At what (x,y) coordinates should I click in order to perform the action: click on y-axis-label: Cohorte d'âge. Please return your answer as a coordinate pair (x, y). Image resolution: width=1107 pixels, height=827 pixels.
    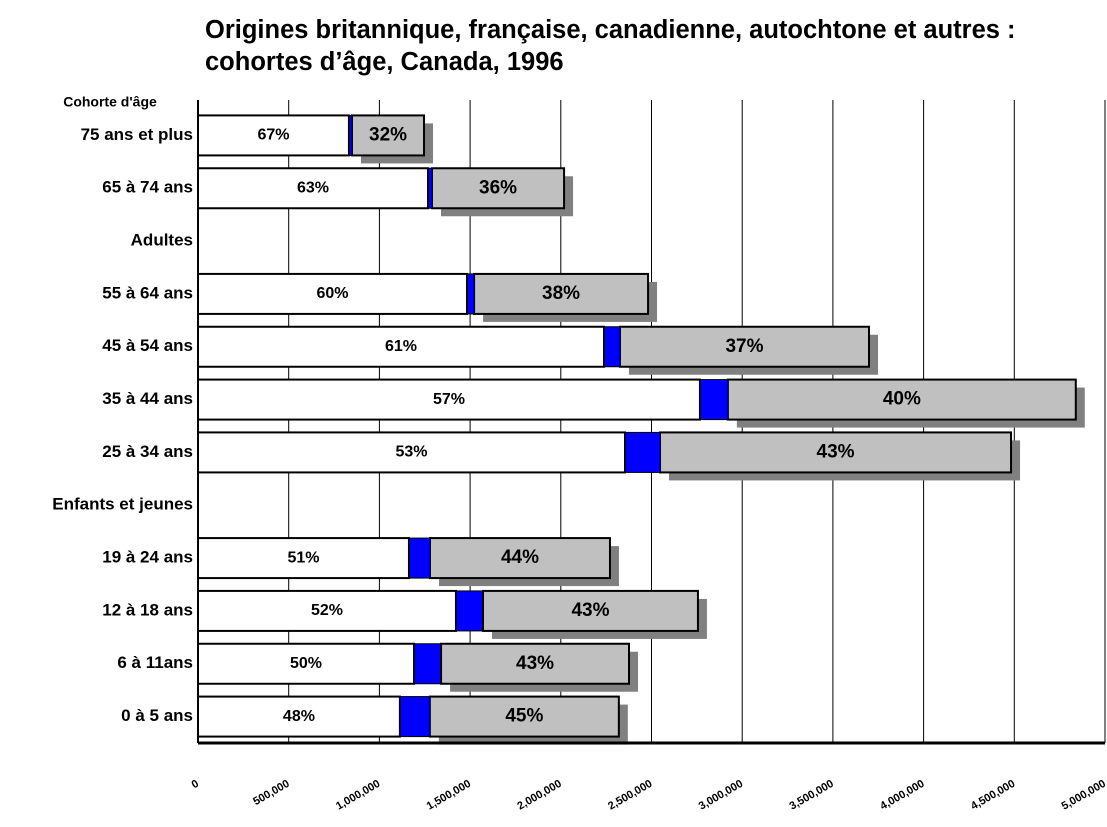
    Looking at the image, I should click on (110, 102).